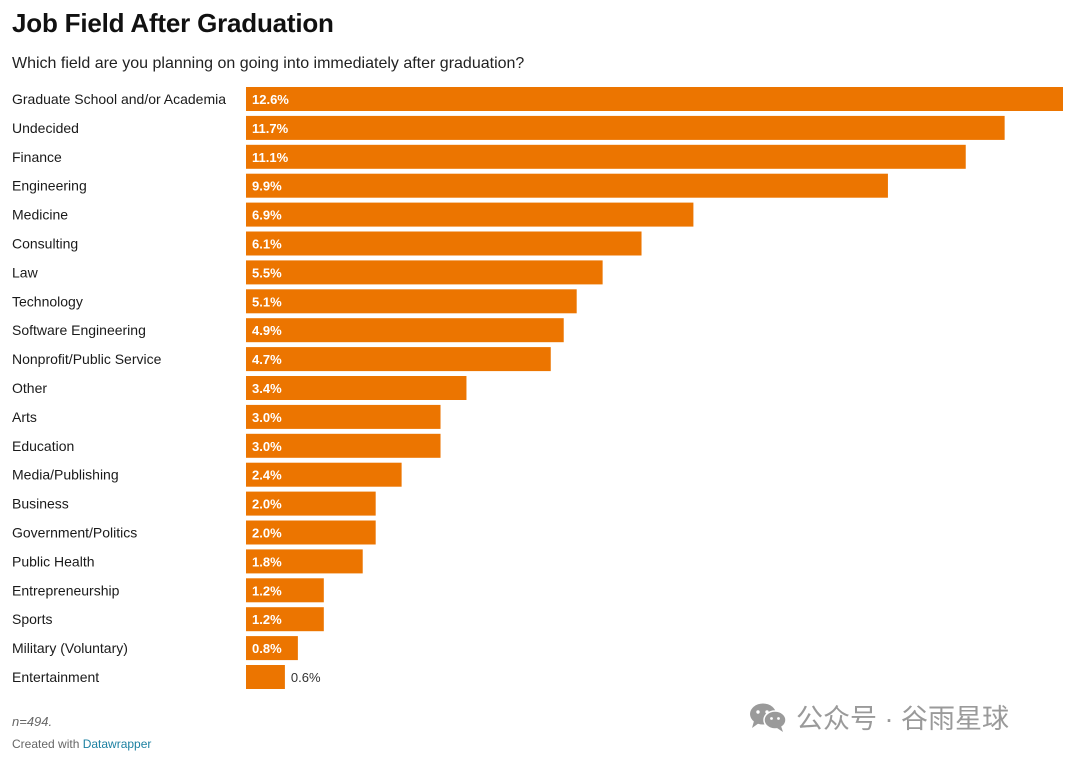 This screenshot has height=759, width=1080. What do you see at coordinates (173, 23) in the screenshot?
I see `chart-title: Job Field After Graduation` at bounding box center [173, 23].